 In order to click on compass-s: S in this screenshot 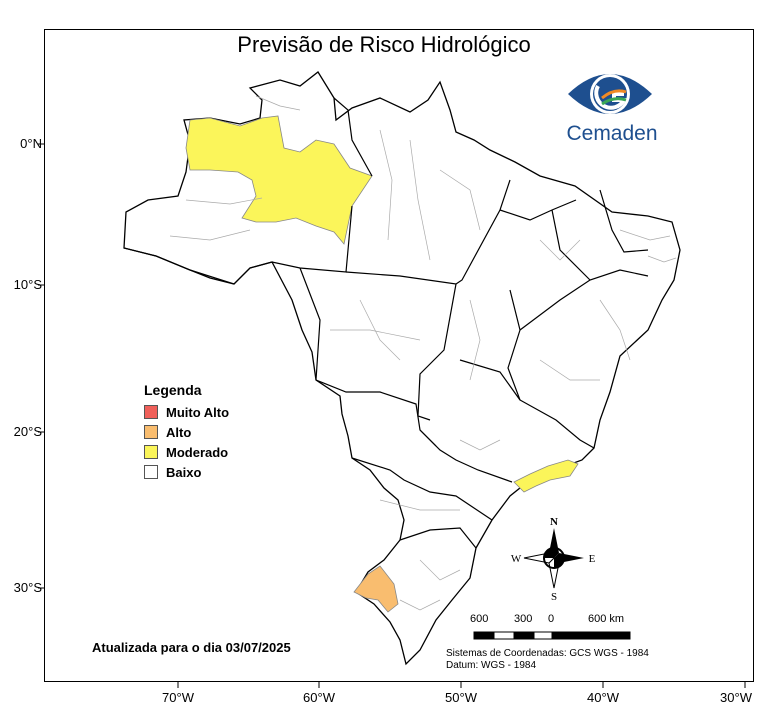, I will do `click(554, 597)`.